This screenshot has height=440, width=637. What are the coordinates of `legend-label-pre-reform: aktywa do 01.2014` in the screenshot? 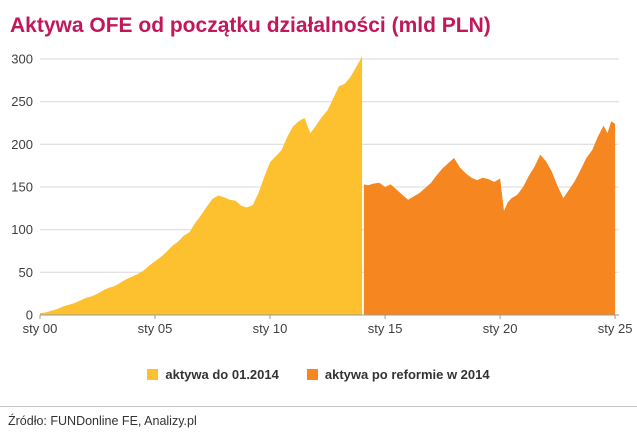 It's located at (222, 375).